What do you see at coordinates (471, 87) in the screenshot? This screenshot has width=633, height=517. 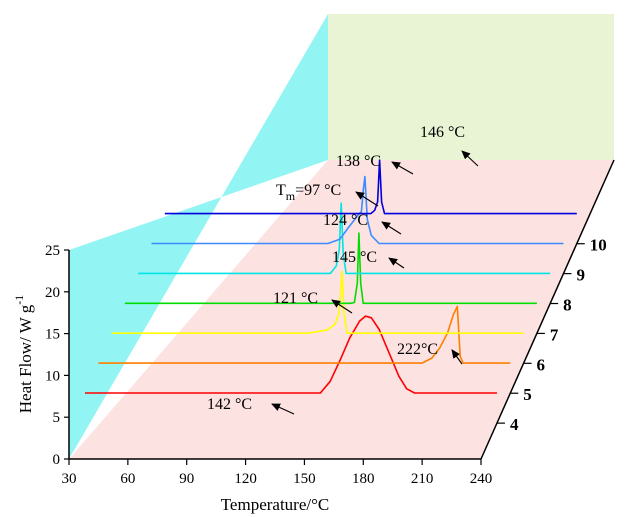 I see `back-wall` at bounding box center [471, 87].